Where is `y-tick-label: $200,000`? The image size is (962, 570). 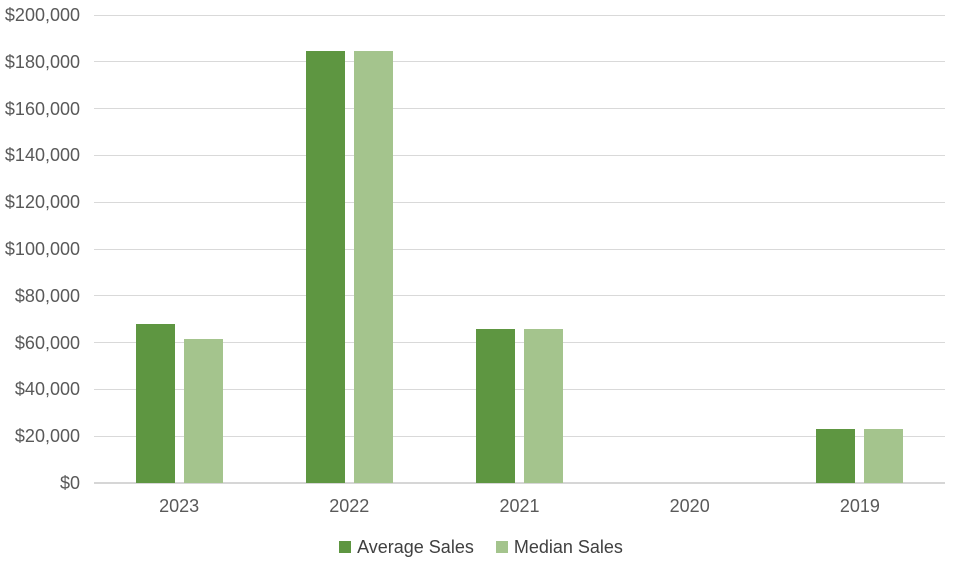 y-tick-label: $200,000 is located at coordinates (42, 15).